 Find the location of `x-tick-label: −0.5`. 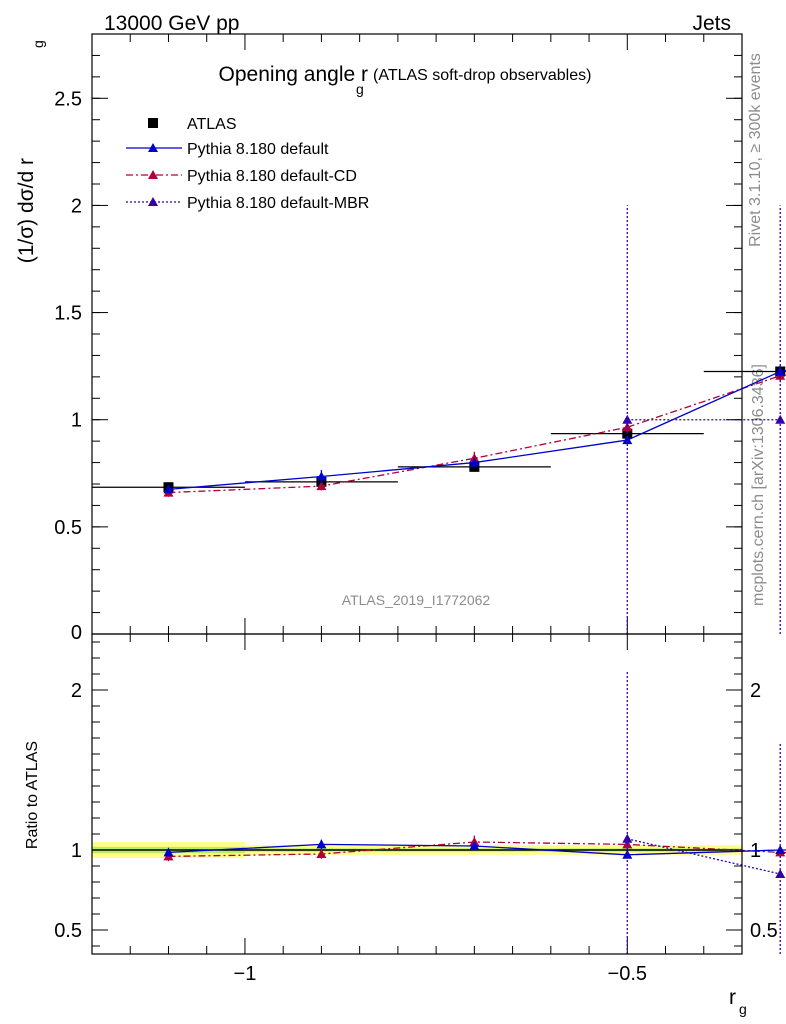

x-tick-label: −0.5 is located at coordinates (627, 974).